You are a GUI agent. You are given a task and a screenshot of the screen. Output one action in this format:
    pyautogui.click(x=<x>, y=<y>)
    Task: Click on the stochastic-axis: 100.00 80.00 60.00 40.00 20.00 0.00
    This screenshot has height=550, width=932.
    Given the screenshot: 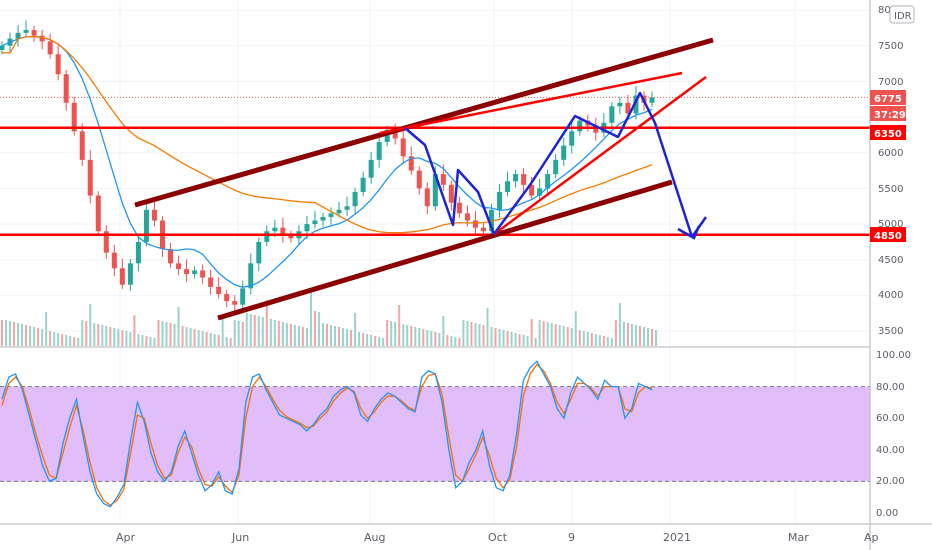 What is the action you would take?
    pyautogui.click(x=893, y=434)
    